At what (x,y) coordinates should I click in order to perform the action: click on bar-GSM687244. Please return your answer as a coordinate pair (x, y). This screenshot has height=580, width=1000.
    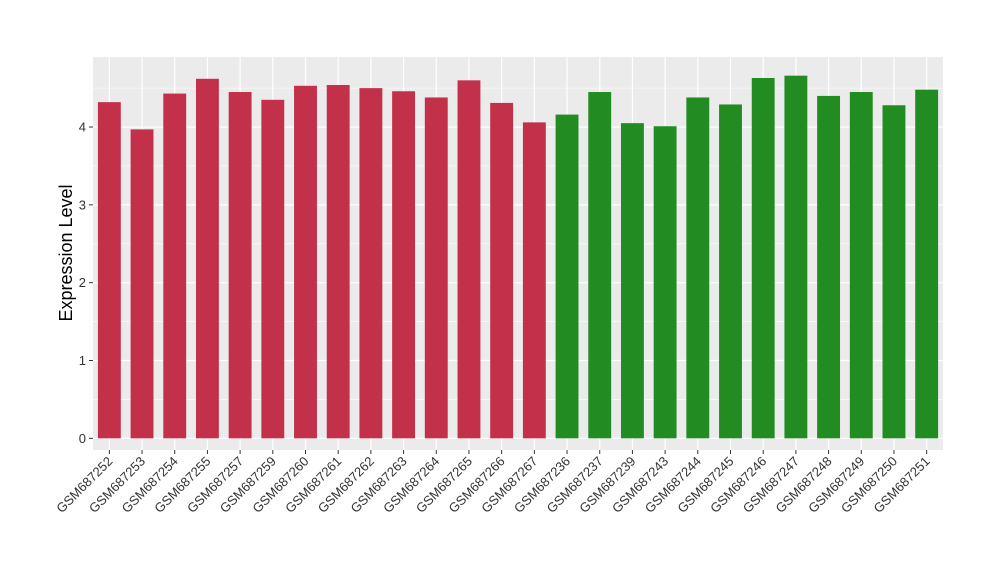
    Looking at the image, I should click on (698, 268).